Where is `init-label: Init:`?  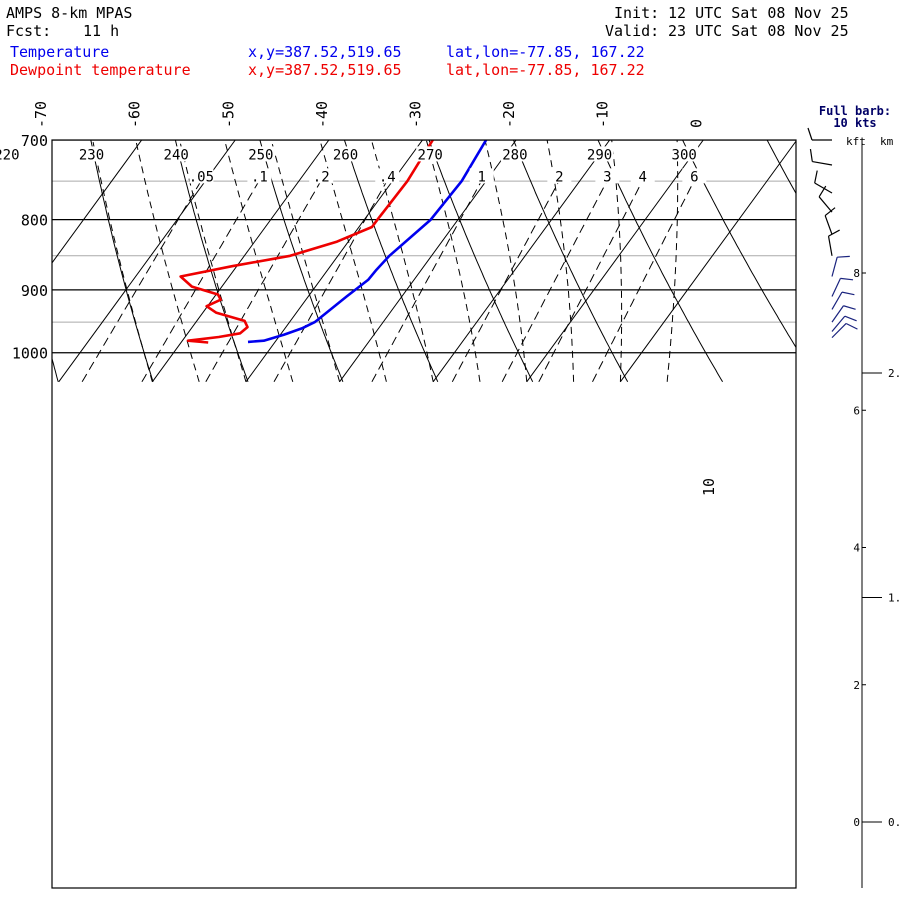 init-label: Init: is located at coordinates (637, 13).